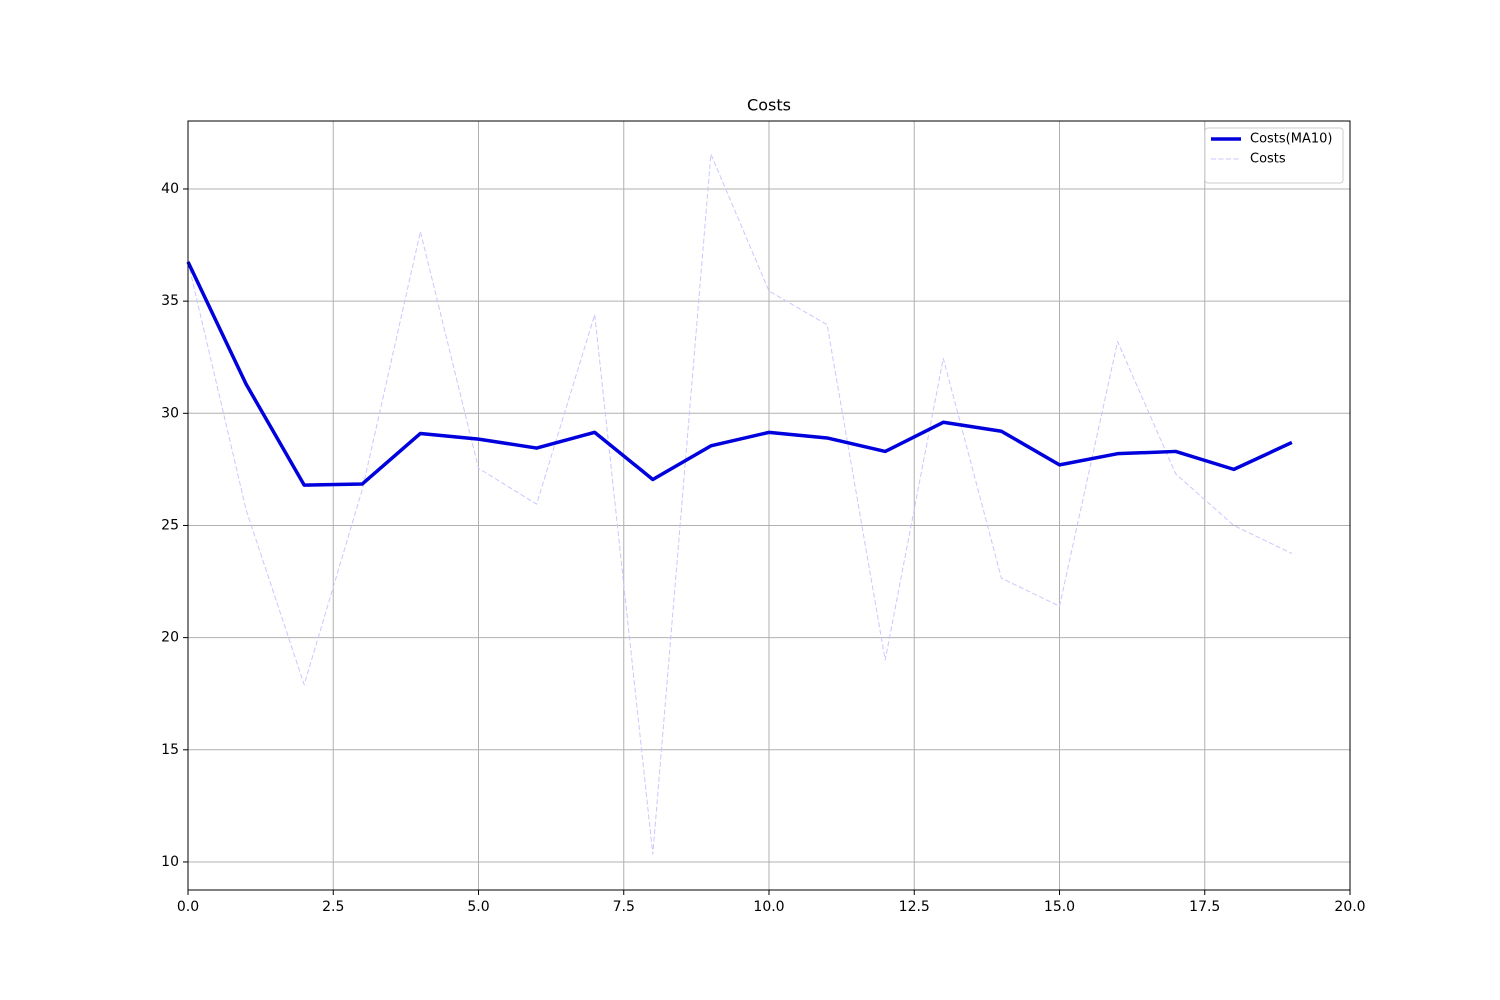 This screenshot has width=1500, height=1000. Describe the element at coordinates (170, 750) in the screenshot. I see `y-tick-label: 15` at that location.